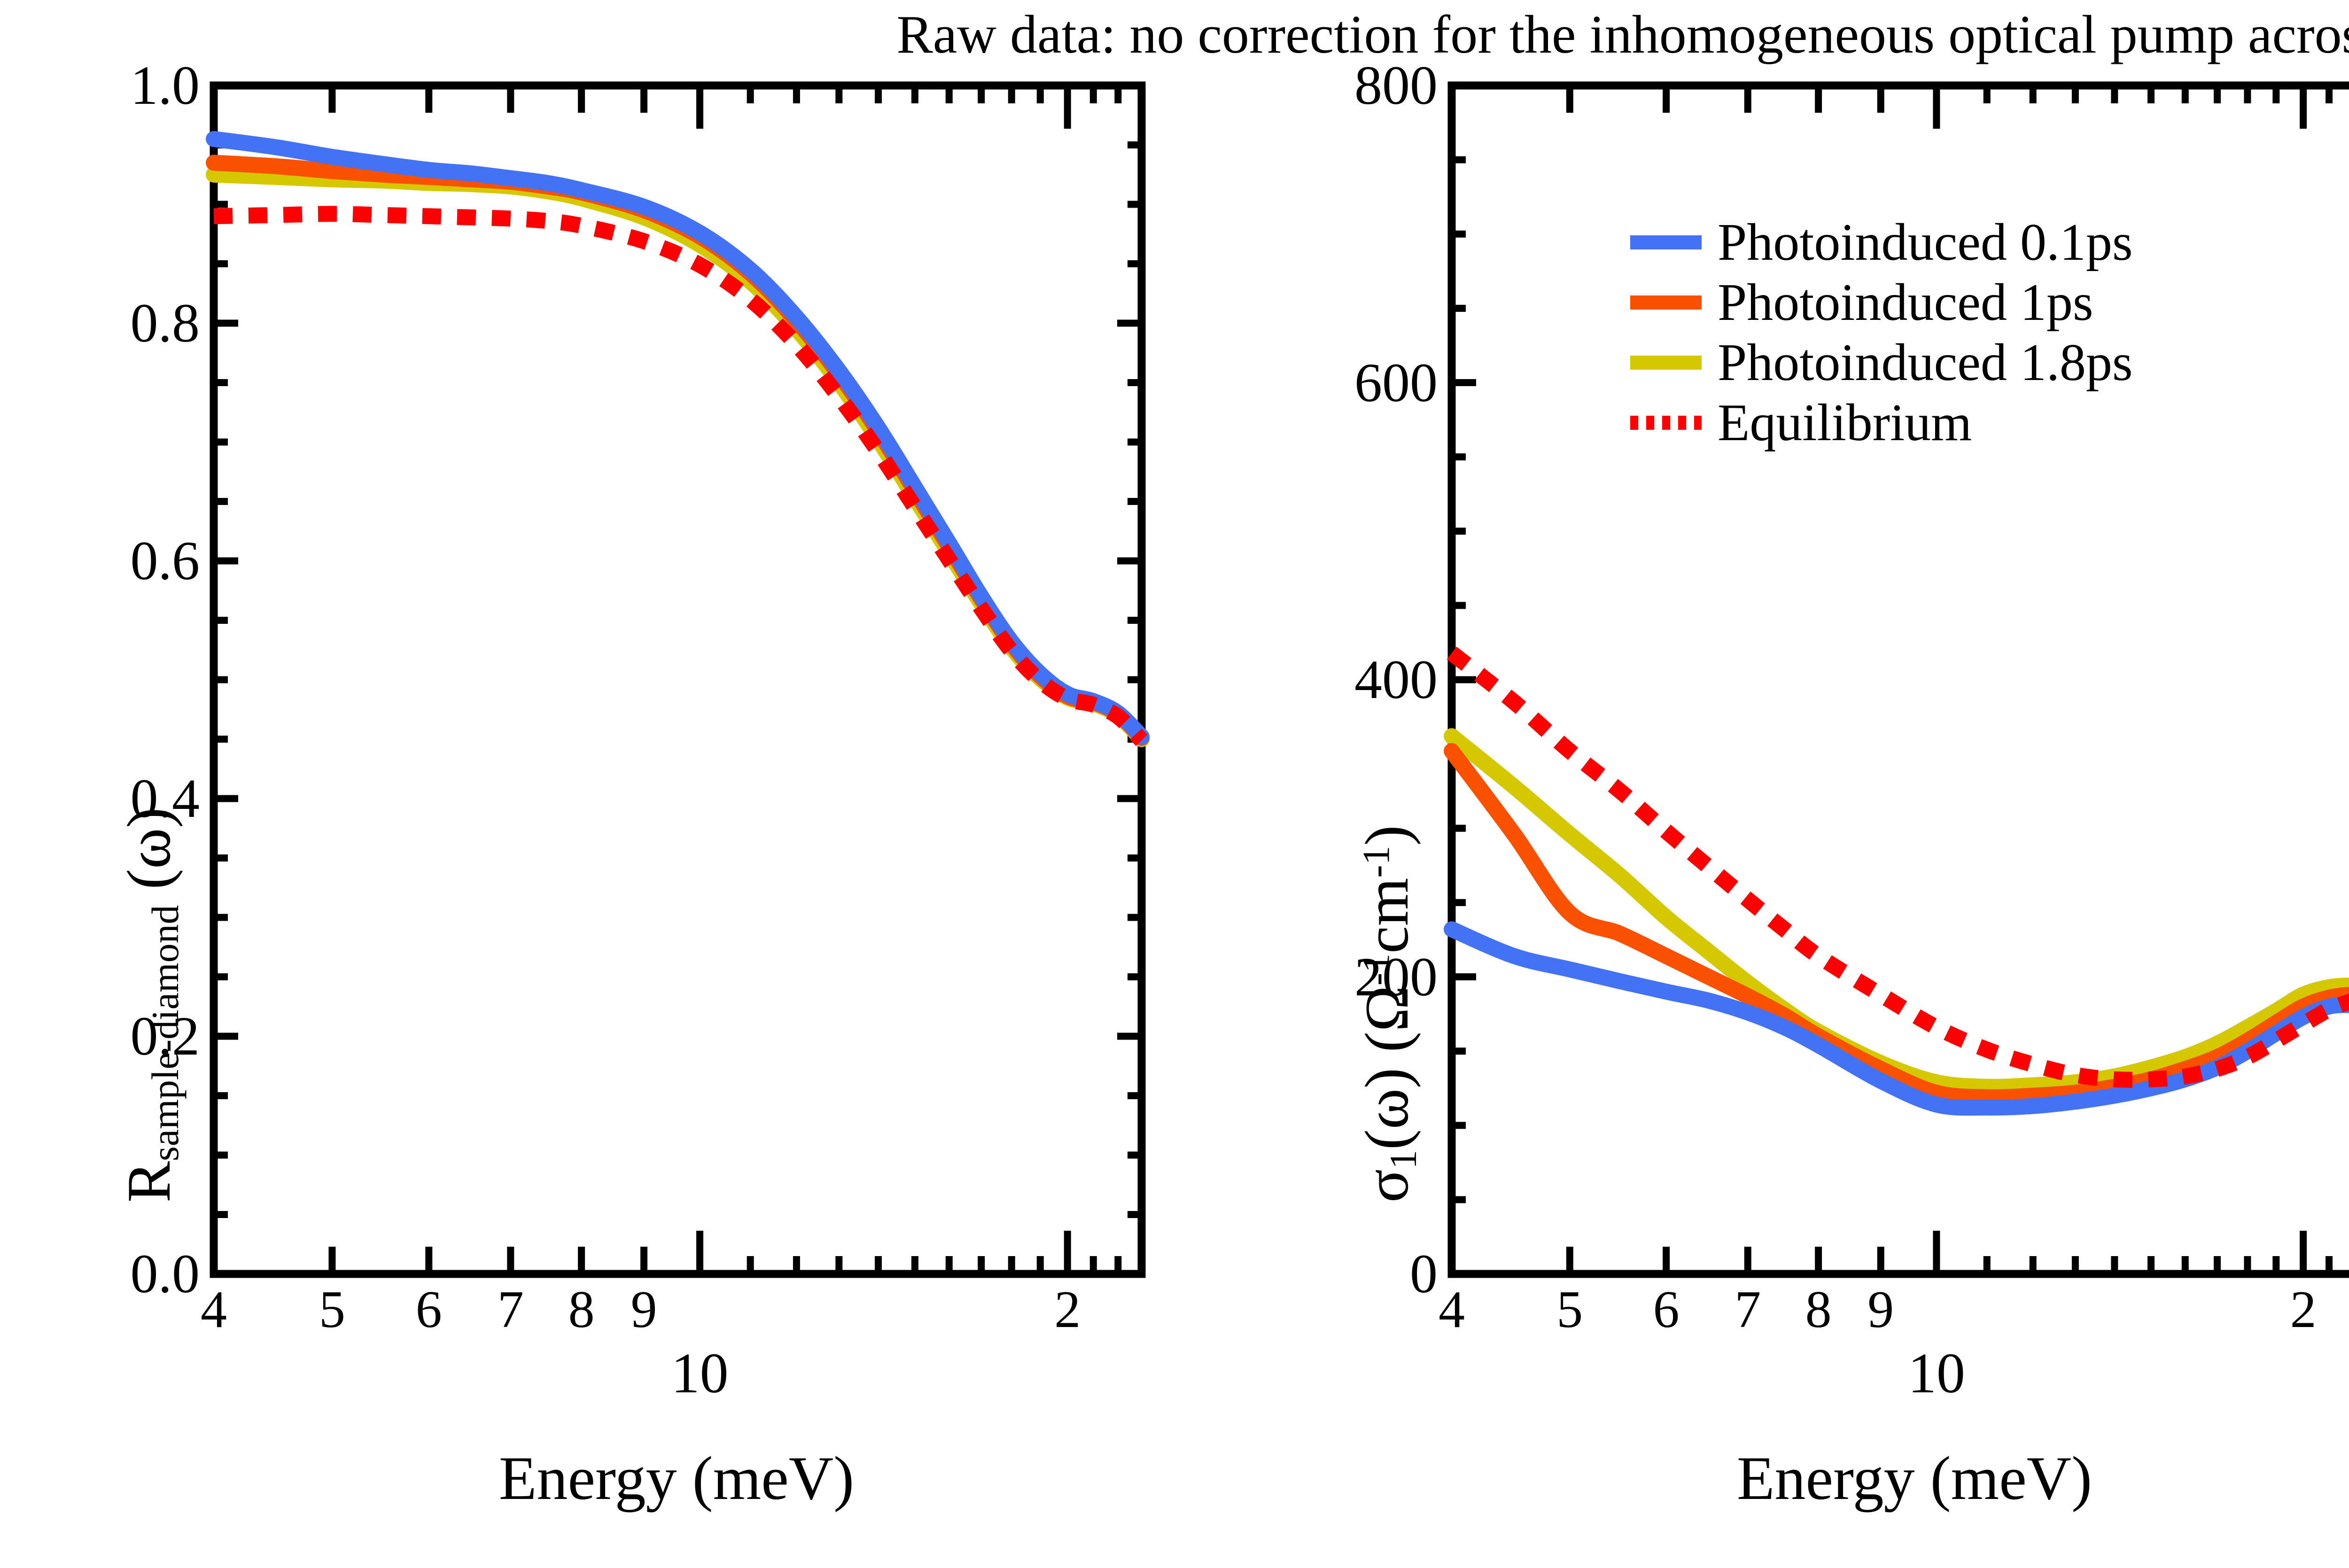 This screenshot has width=2349, height=1568. I want to click on y-tick-label: 0, so click(1424, 1273).